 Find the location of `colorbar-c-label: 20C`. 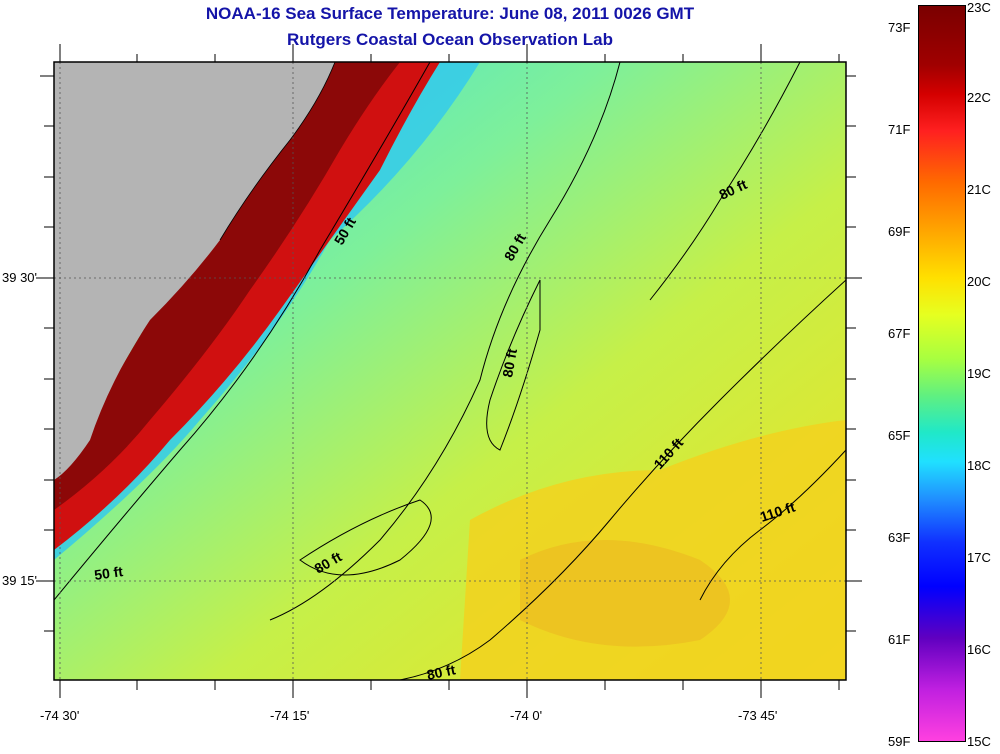

colorbar-c-label: 20C is located at coordinates (979, 281).